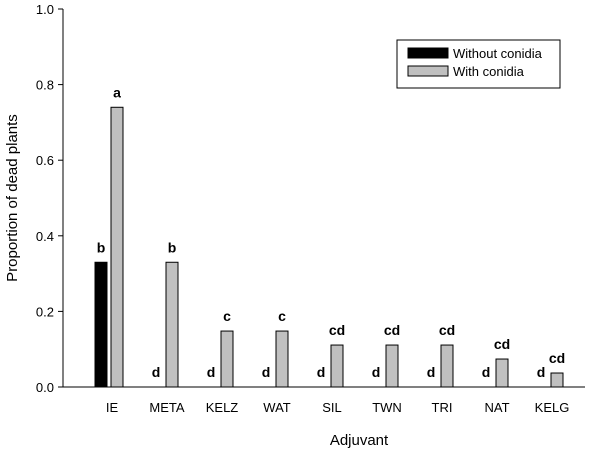 This screenshot has height=453, width=594. Describe the element at coordinates (359, 440) in the screenshot. I see `x-axis-title: Adjuvant` at that location.